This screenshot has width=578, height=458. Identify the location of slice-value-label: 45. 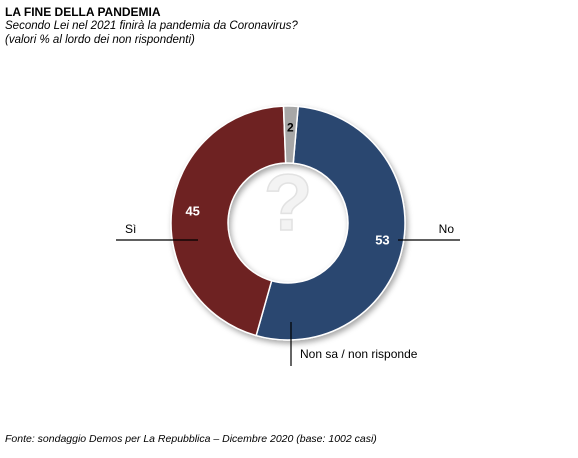
(192, 211).